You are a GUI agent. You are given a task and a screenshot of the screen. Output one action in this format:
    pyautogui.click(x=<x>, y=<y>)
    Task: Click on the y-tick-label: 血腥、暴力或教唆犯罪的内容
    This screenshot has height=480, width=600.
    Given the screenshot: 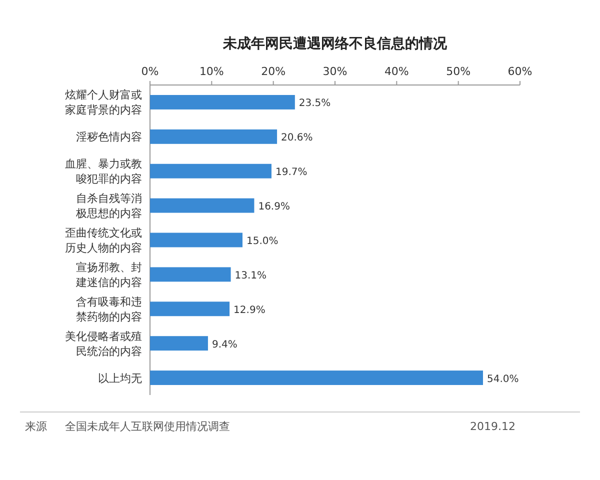 What is the action you would take?
    pyautogui.click(x=103, y=172)
    